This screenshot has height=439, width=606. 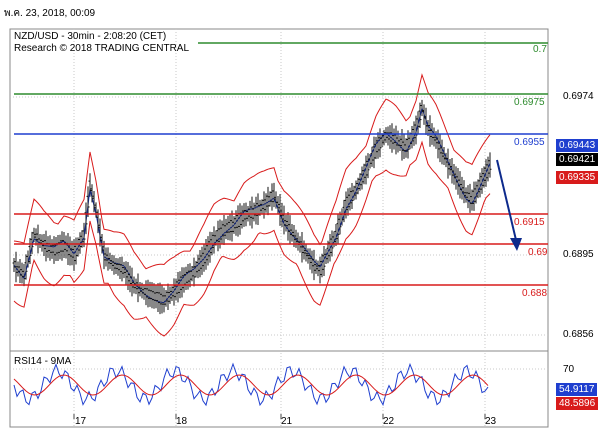 What do you see at coordinates (577, 145) in the screenshot?
I see `price-badge-blue: 0.69443` at bounding box center [577, 145].